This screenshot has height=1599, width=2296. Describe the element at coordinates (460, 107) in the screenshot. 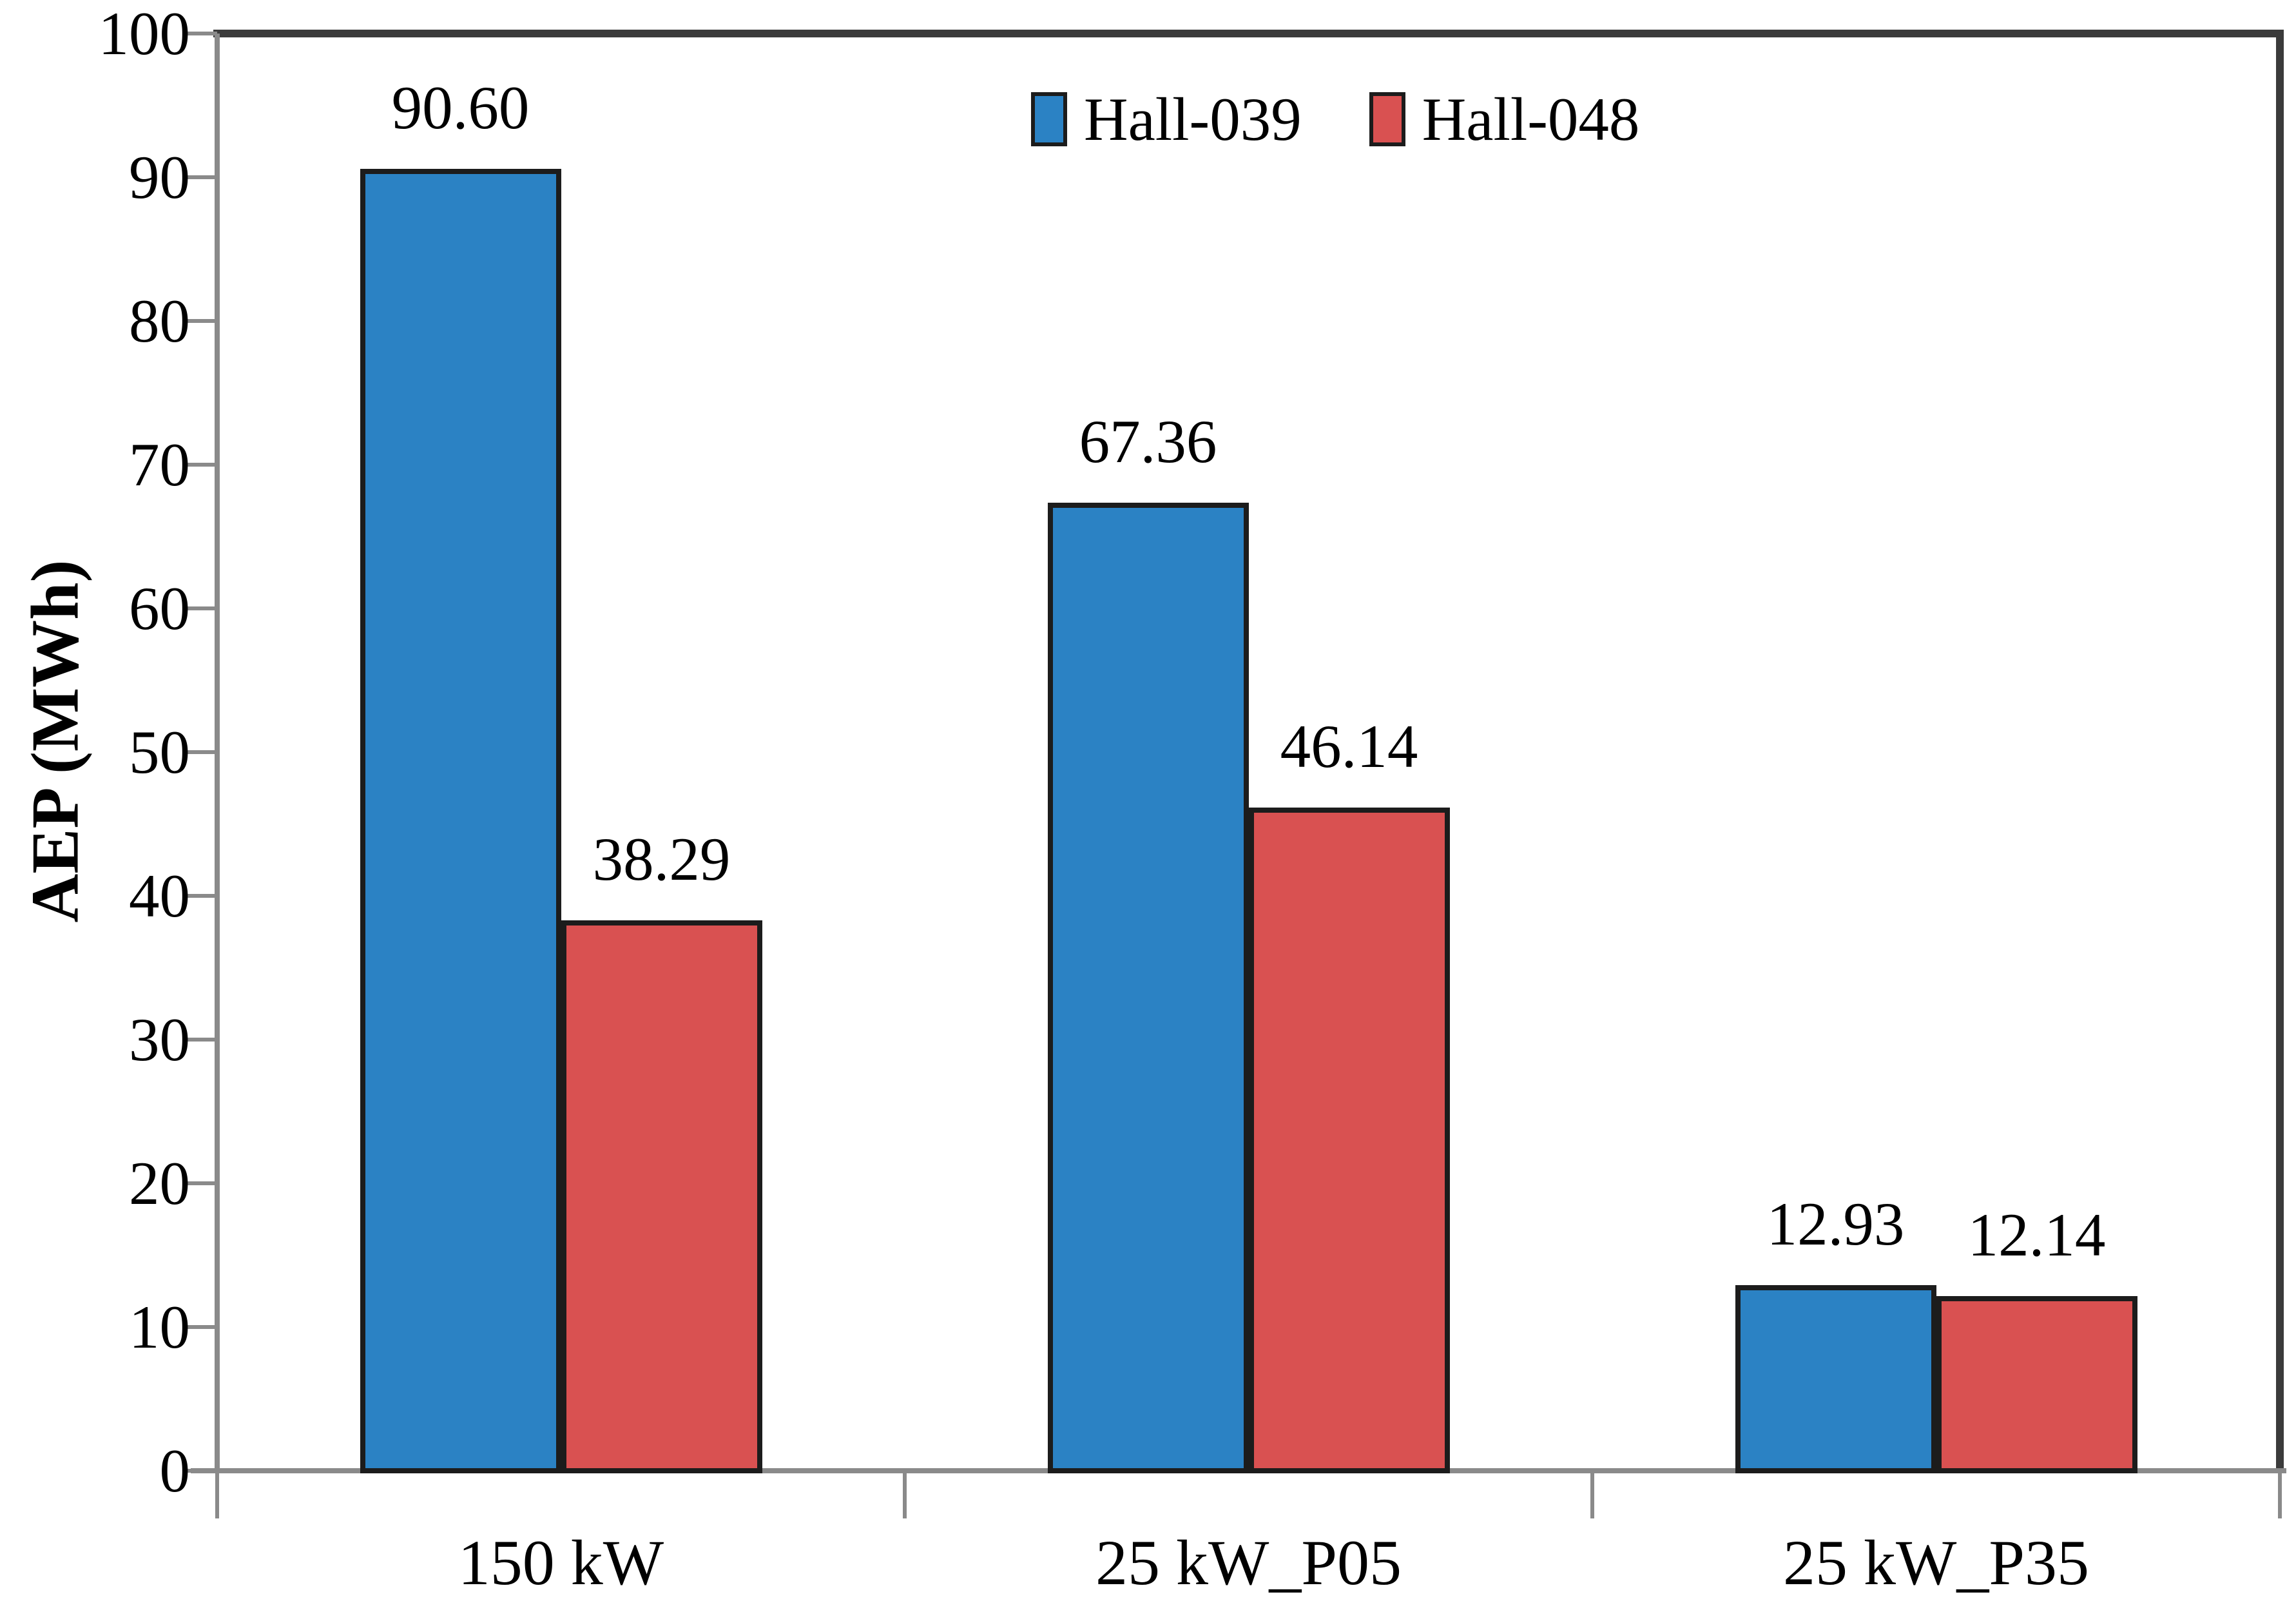

I see `bar-value-label: 90.60` at that location.